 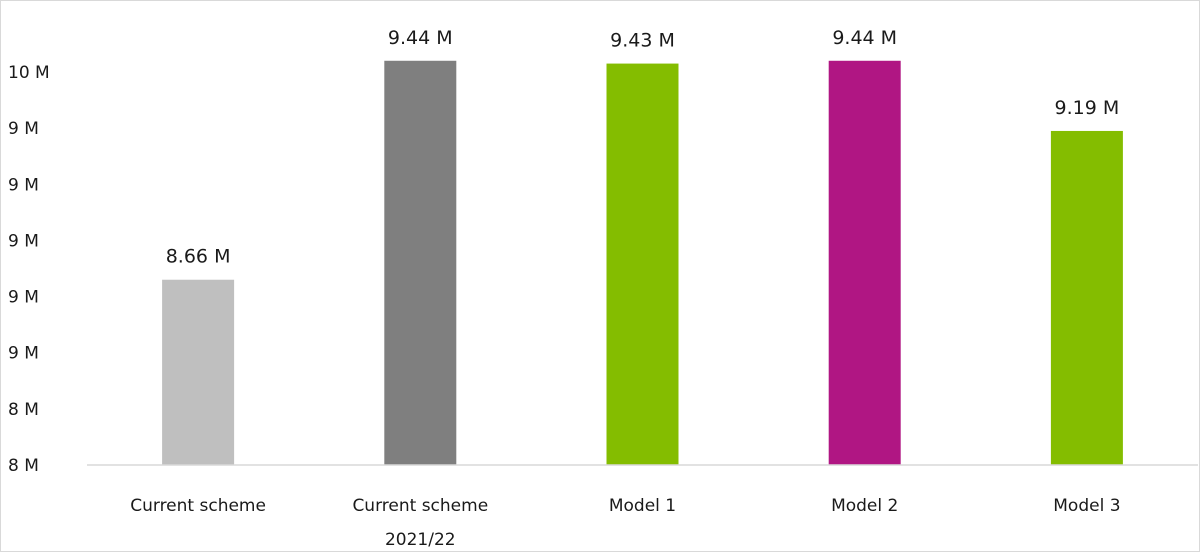 I want to click on y-tick-label: 10 M, so click(x=29, y=73).